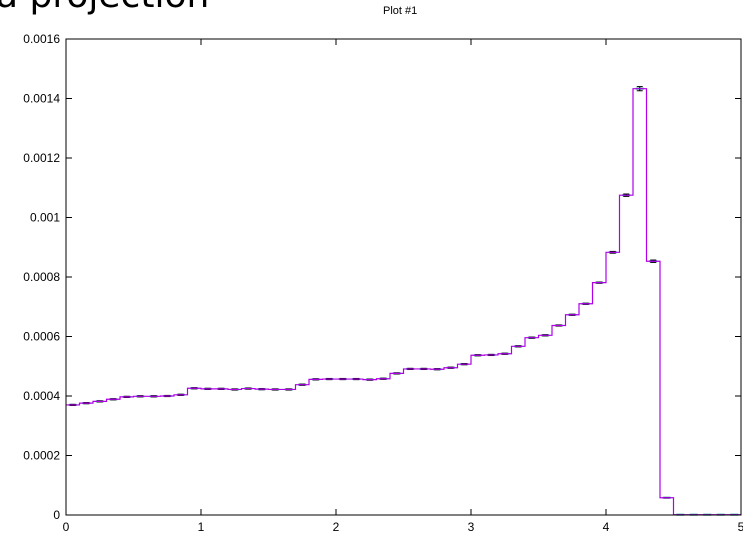 This screenshot has height=539, width=743. What do you see at coordinates (201, 527) in the screenshot?
I see `x-tick-label: 1` at bounding box center [201, 527].